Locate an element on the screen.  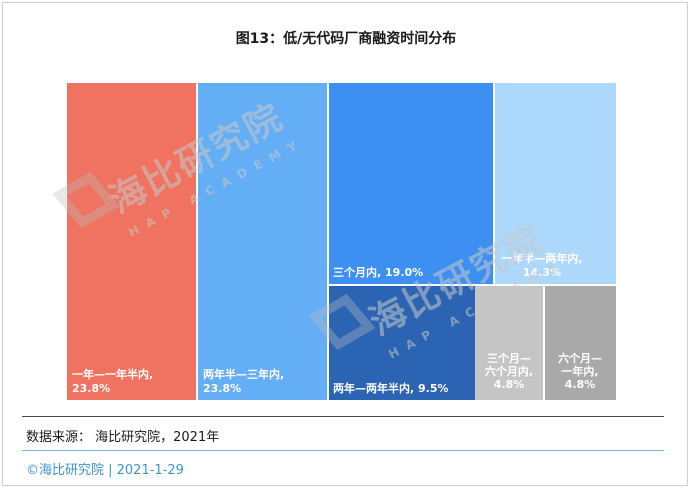
tile-label: 六个月— is located at coordinates (580, 358).